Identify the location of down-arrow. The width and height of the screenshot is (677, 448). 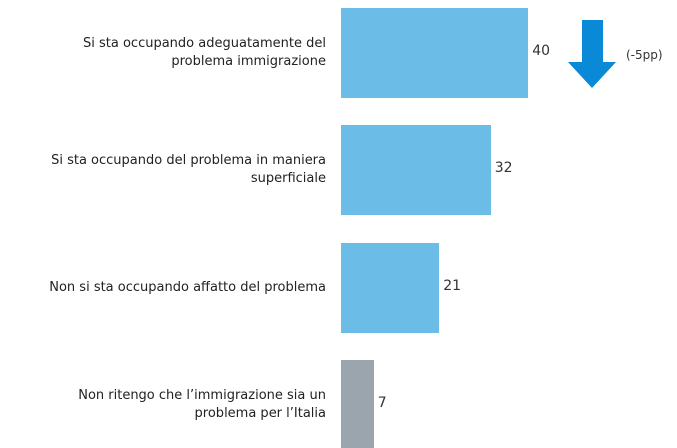
(592, 54).